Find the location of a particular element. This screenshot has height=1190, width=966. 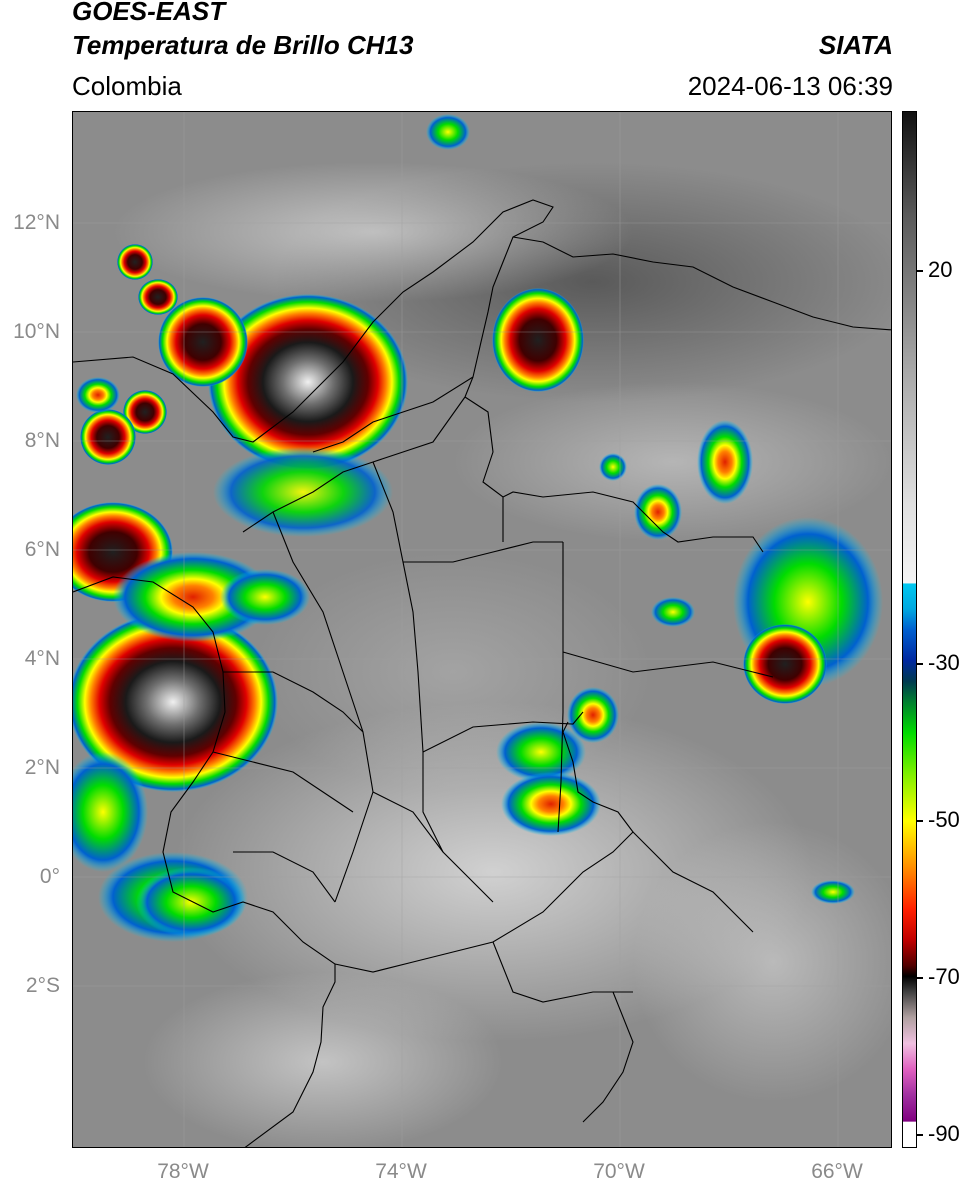

storm-cell-caribbean-top is located at coordinates (448, 132).